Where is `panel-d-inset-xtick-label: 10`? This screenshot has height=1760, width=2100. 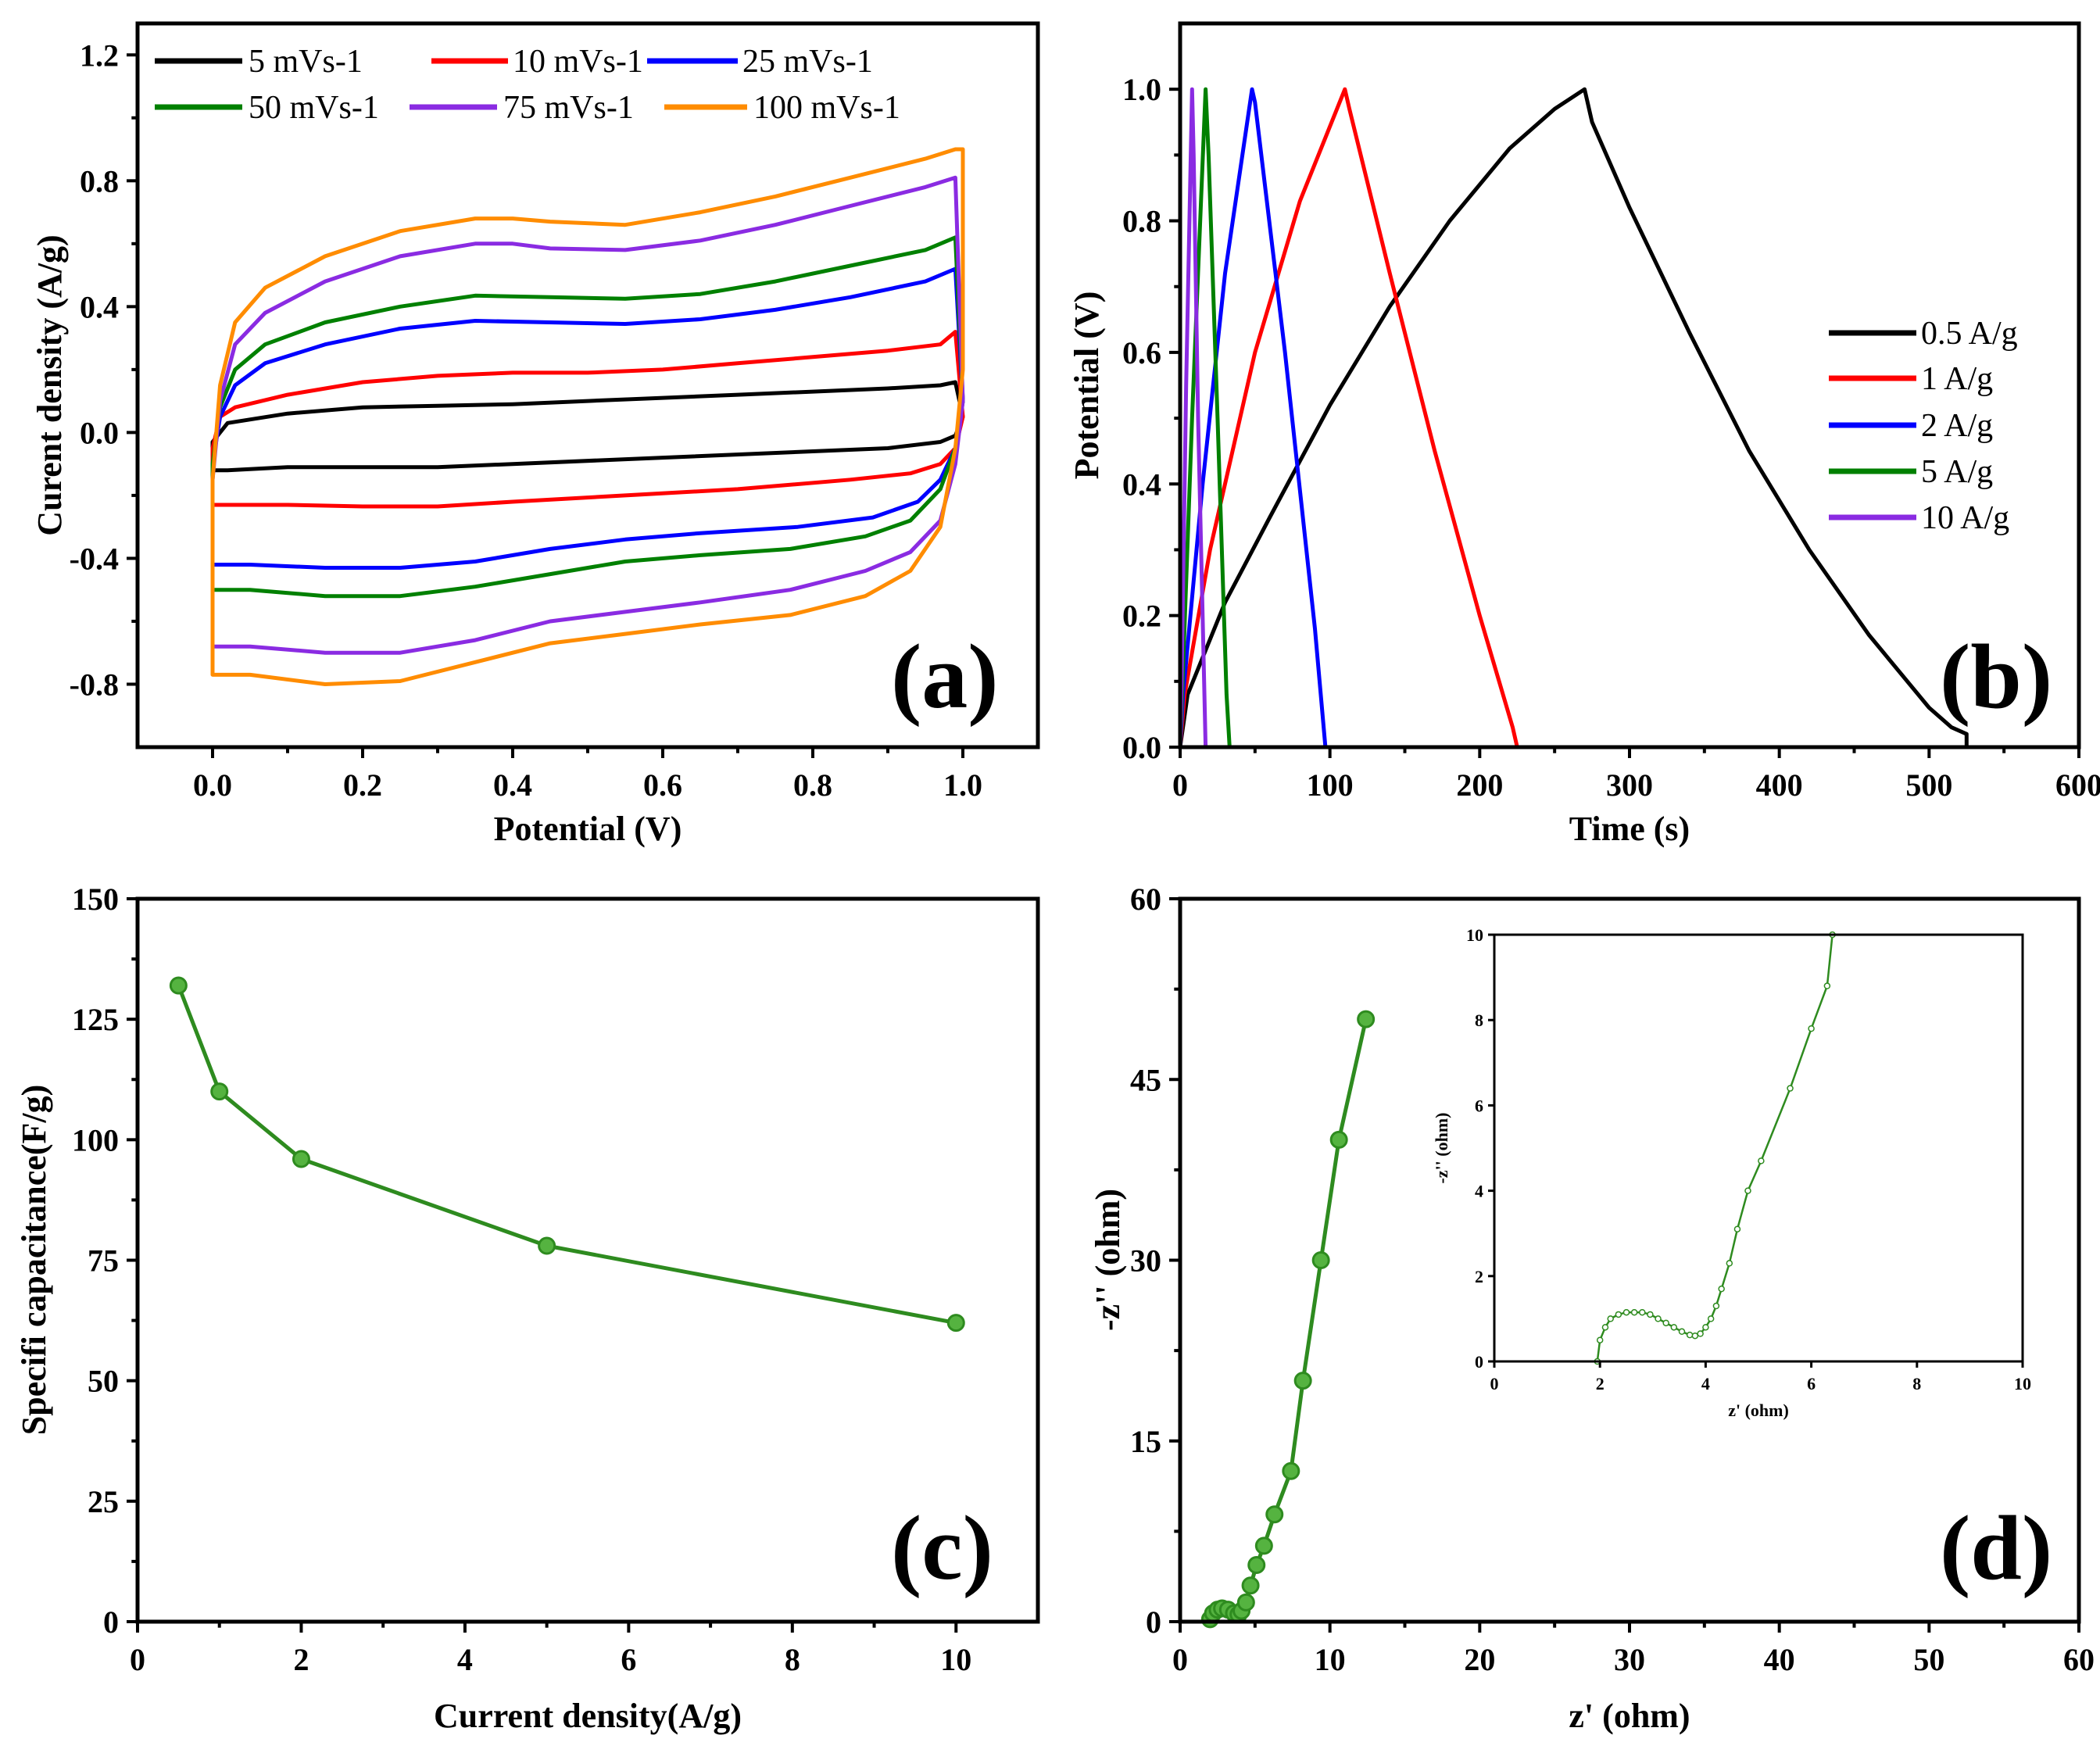 panel-d-inset-xtick-label: 10 is located at coordinates (2022, 1383).